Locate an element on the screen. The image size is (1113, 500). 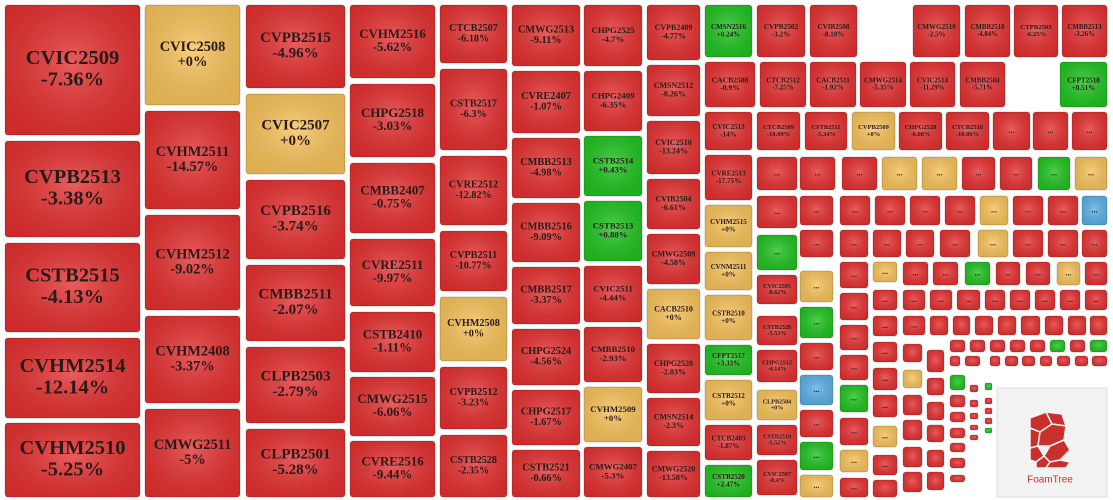
cell-value-label: -0.26% is located at coordinates (673, 94).